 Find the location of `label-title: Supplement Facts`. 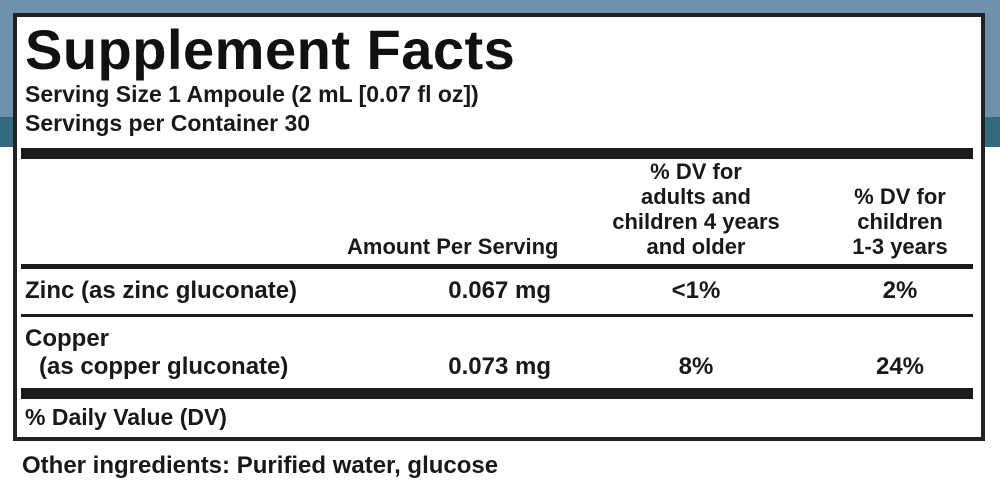

label-title: Supplement Facts is located at coordinates (270, 49).